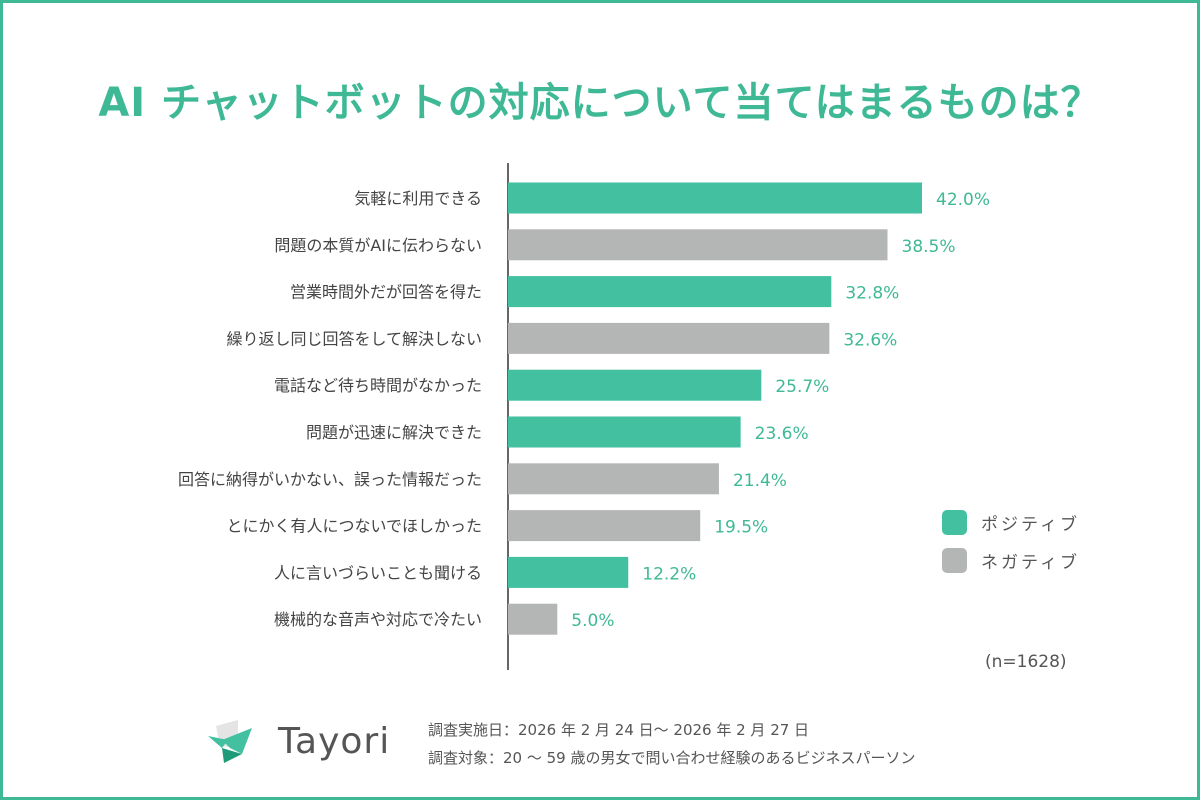 The height and width of the screenshot is (800, 1200). I want to click on category-label: 問題の本質がAIに伝わらない, so click(378, 245).